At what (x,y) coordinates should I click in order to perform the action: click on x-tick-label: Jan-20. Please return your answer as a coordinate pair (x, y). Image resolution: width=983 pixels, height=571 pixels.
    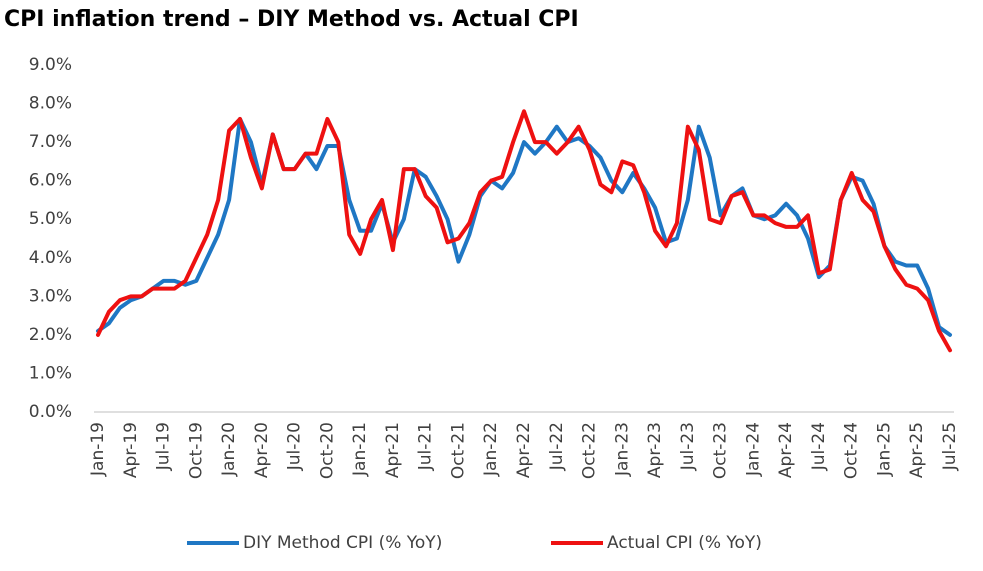
    Looking at the image, I should click on (229, 449).